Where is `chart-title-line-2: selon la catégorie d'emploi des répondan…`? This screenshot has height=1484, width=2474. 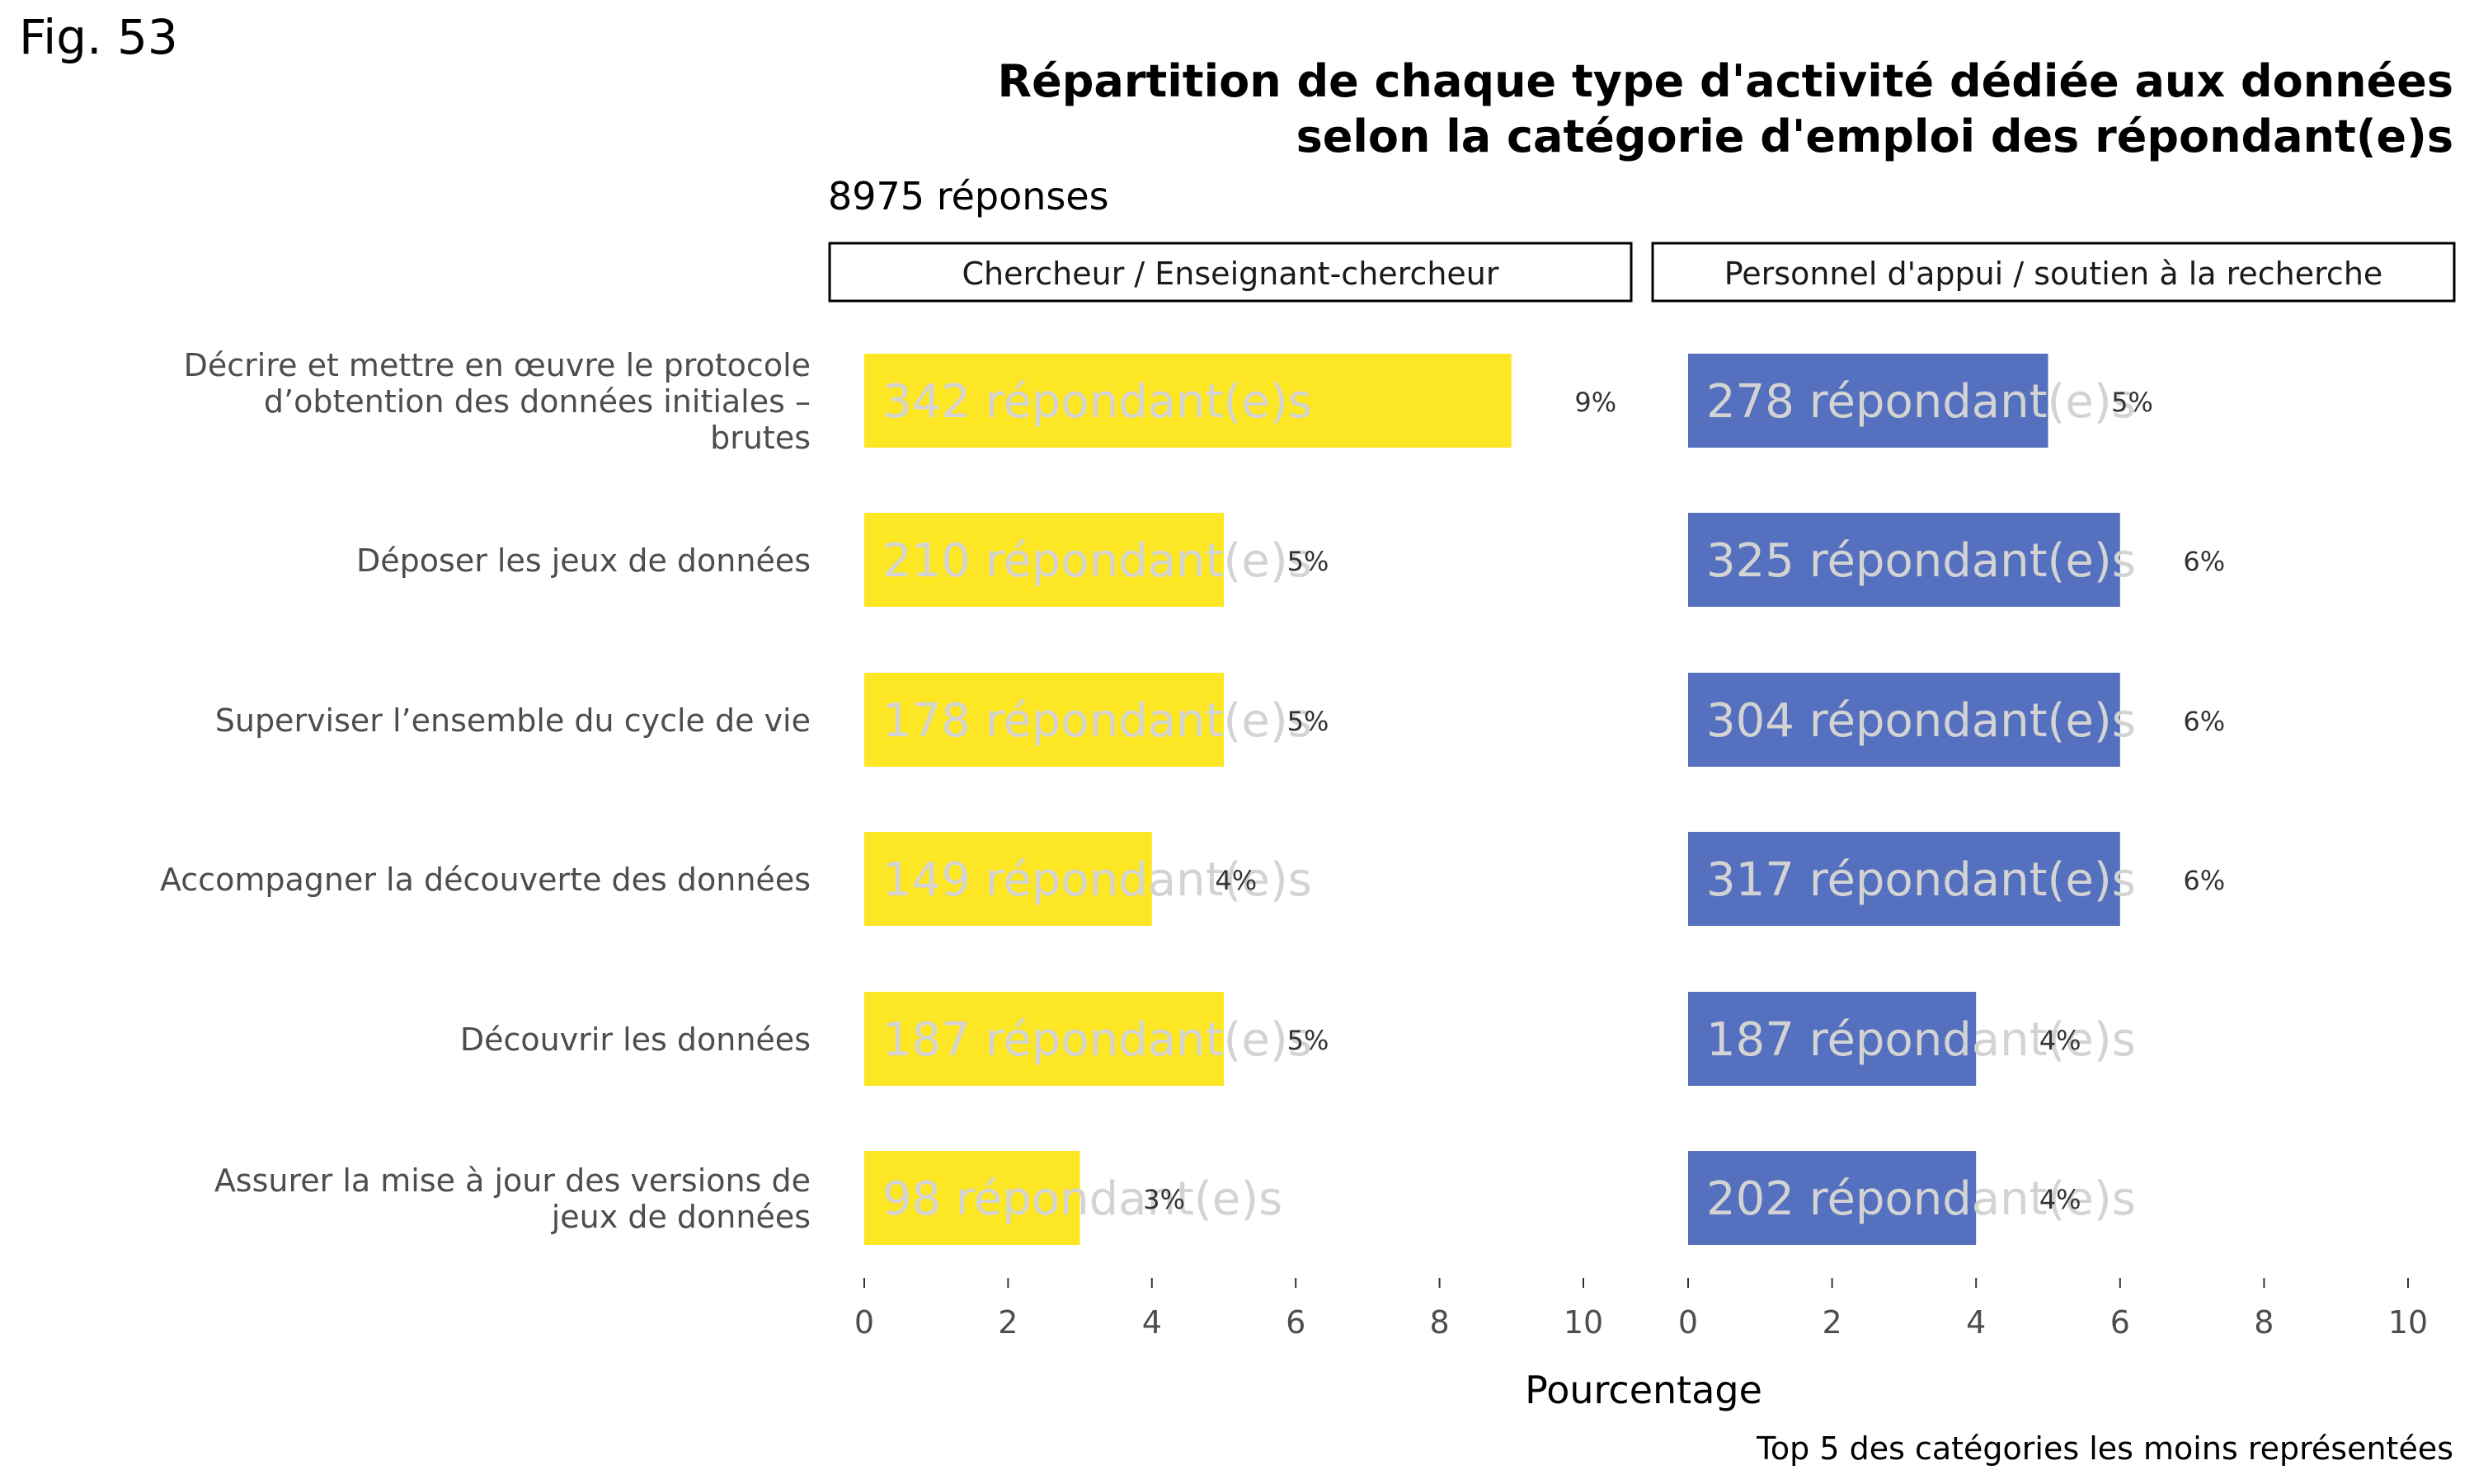
chart-title-line-2: selon la catégorie d'emploi des répondan… is located at coordinates (1874, 136).